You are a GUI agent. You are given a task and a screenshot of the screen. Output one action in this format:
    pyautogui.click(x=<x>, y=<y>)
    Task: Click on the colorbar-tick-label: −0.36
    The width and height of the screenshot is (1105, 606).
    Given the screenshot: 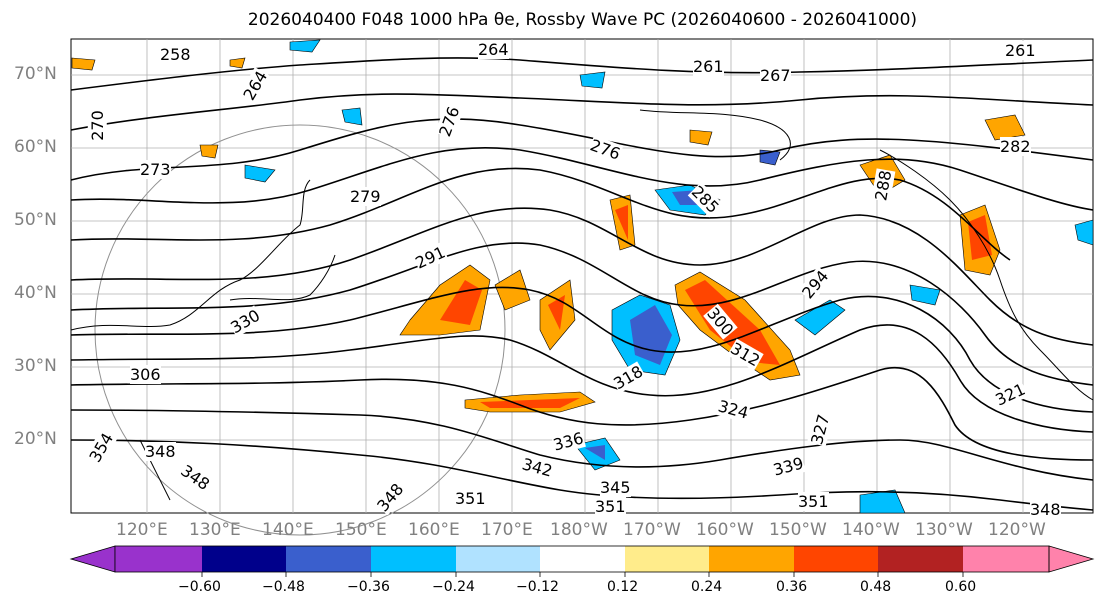 What is the action you would take?
    pyautogui.click(x=368, y=587)
    